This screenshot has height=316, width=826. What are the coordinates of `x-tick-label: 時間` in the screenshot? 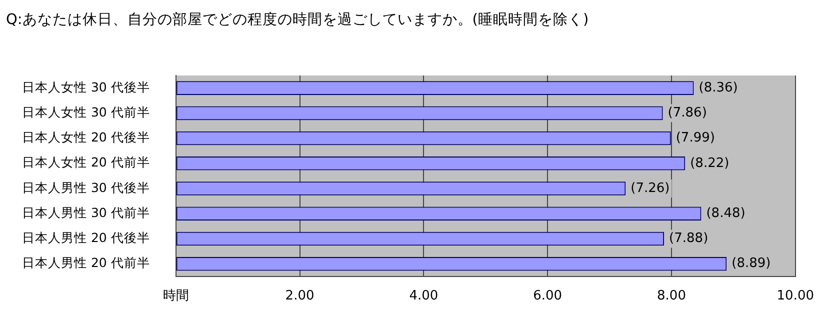 It's located at (175, 296).